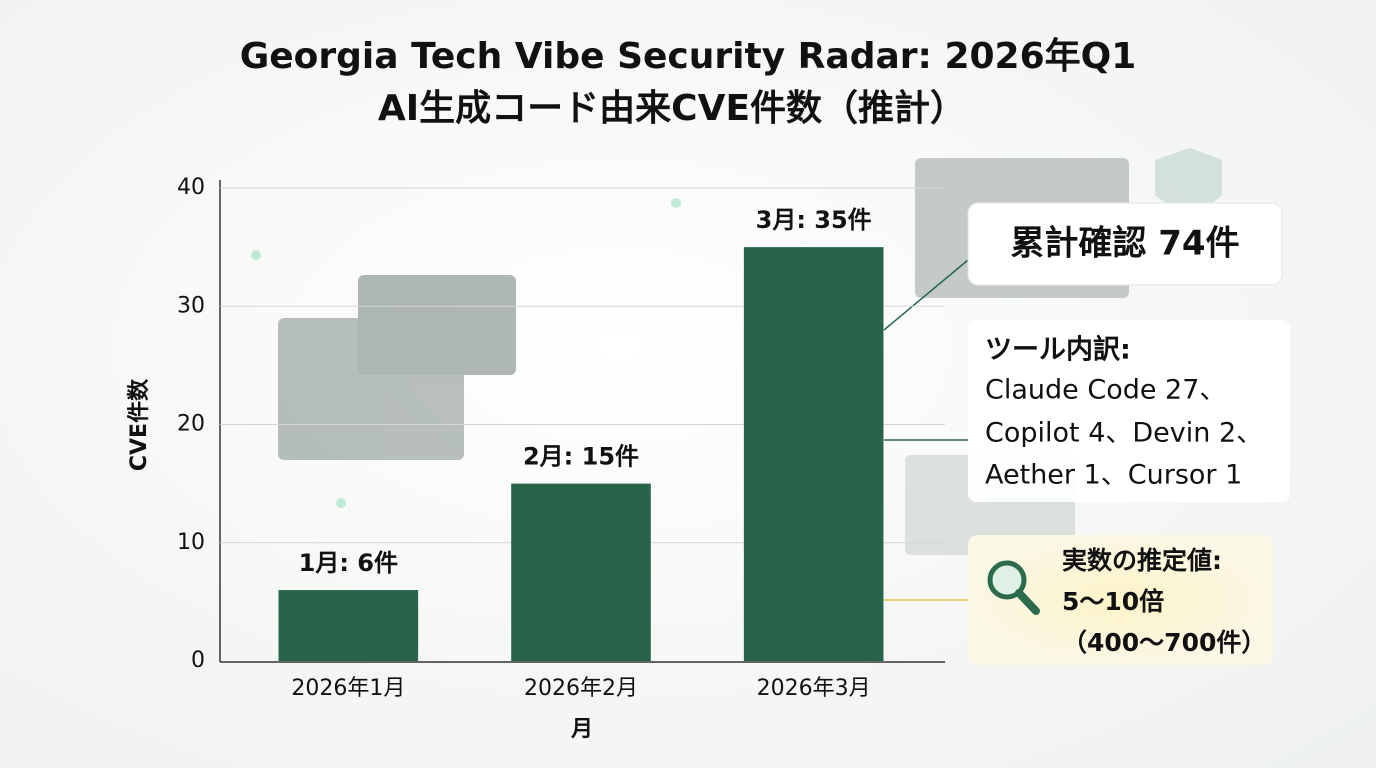  Describe the element at coordinates (926, 350) in the screenshot. I see `connector` at that location.